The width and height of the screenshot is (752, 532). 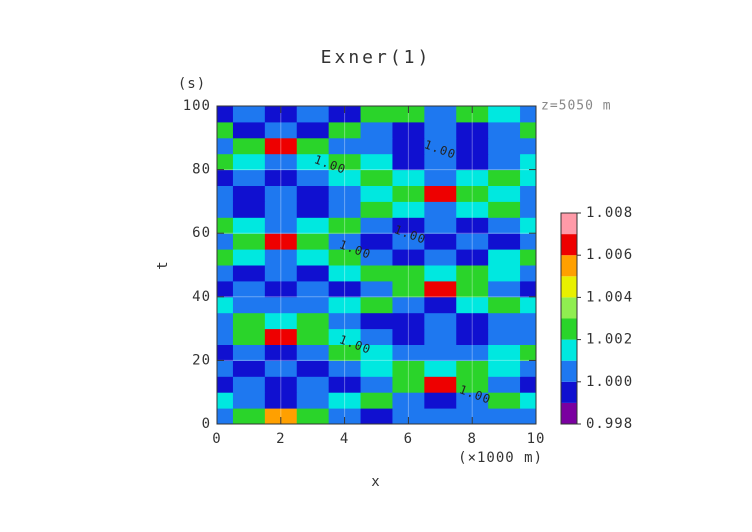 I want to click on colorbar-band, so click(x=569, y=392).